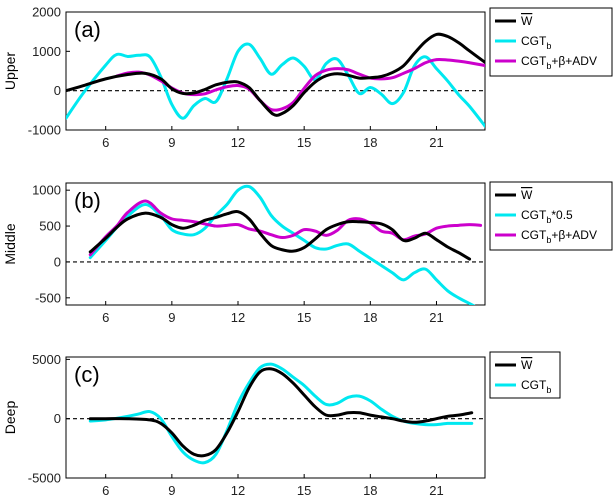 The height and width of the screenshot is (503, 615). Describe the element at coordinates (87, 374) in the screenshot. I see `panel-label: (c)` at that location.